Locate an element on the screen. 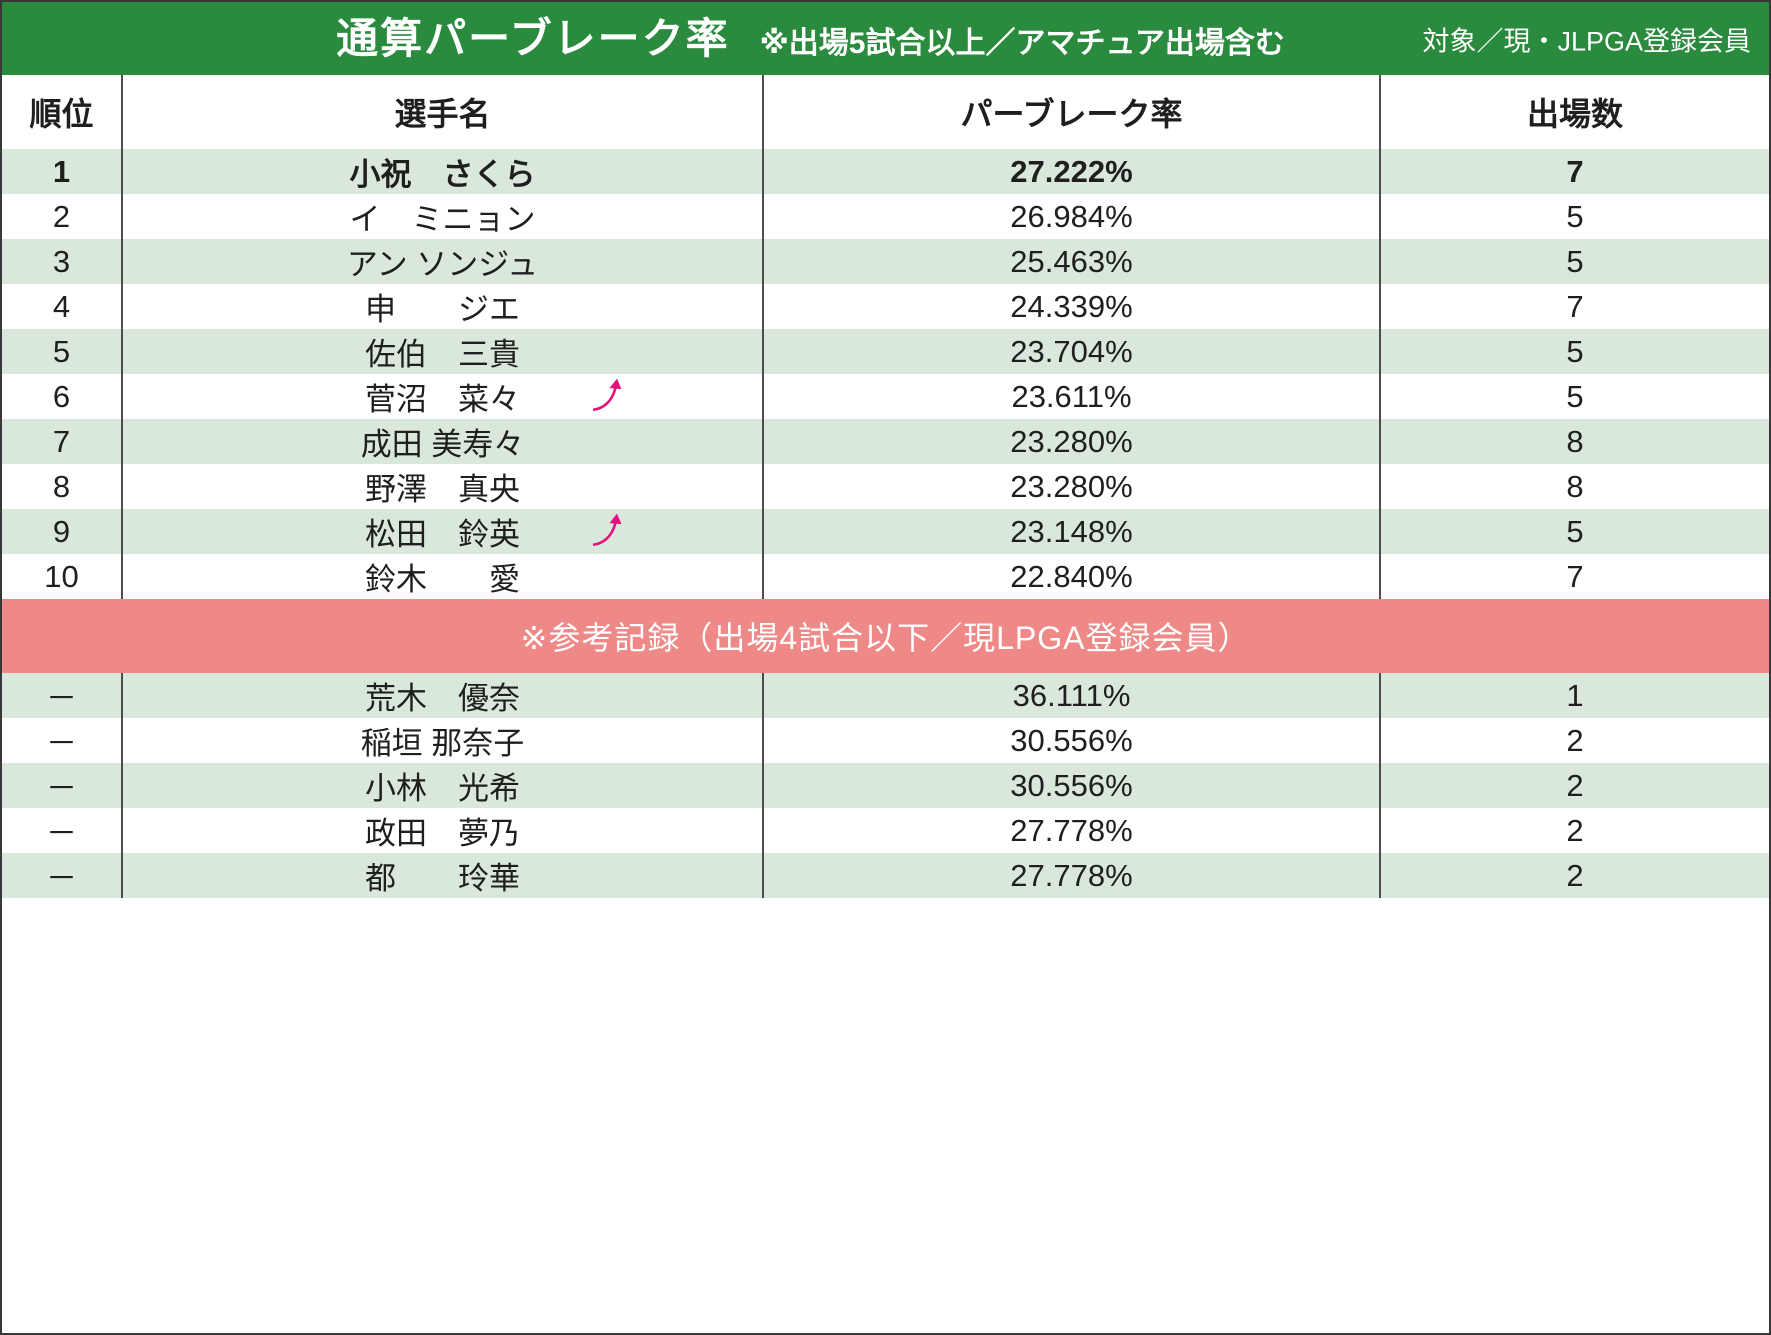  player-name: 小祝 さくら is located at coordinates (442, 174).